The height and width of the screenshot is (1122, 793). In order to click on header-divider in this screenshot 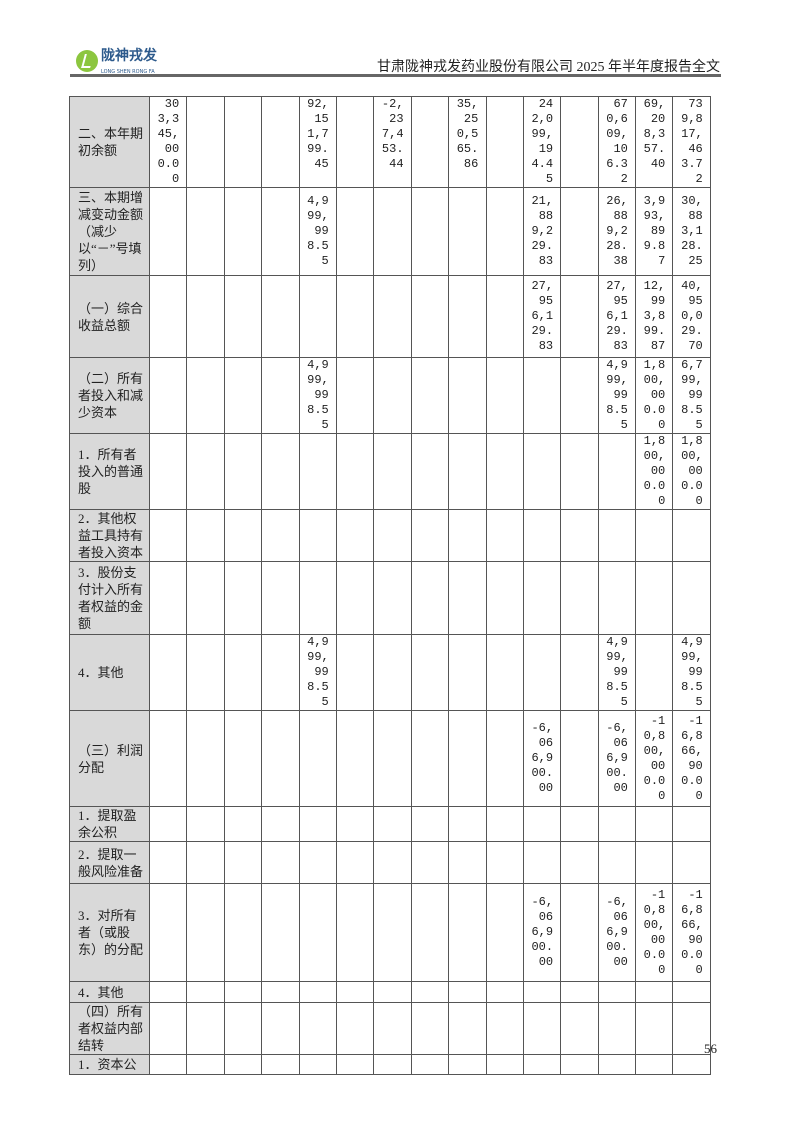, I will do `click(395, 75)`.